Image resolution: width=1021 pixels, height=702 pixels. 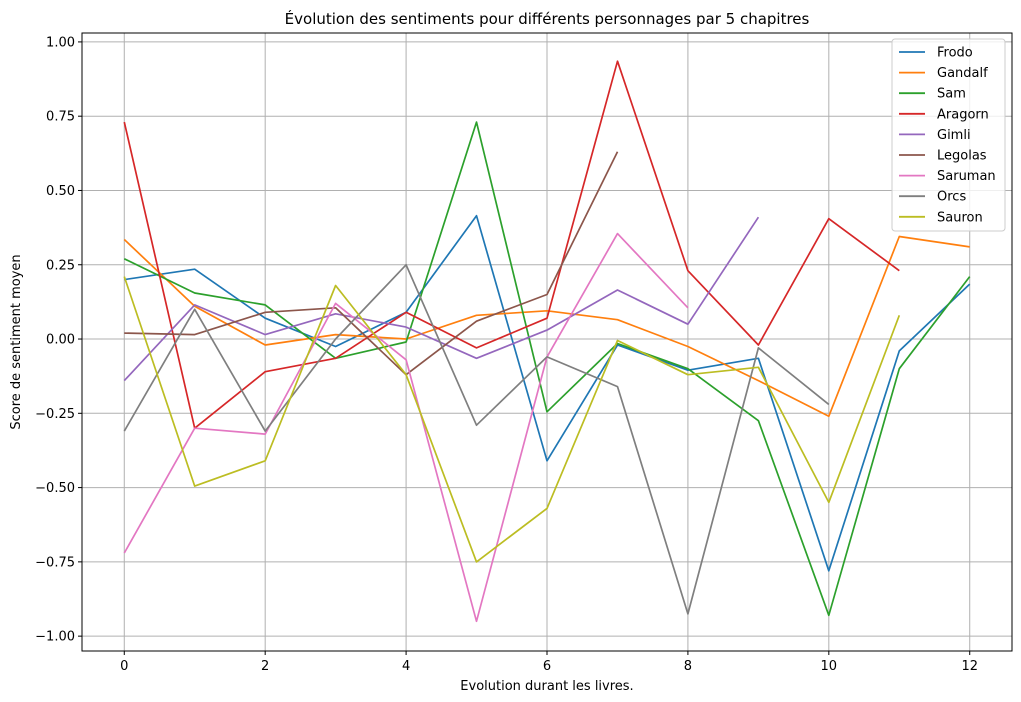 What do you see at coordinates (969, 666) in the screenshot?
I see `x-tick-label: 12` at bounding box center [969, 666].